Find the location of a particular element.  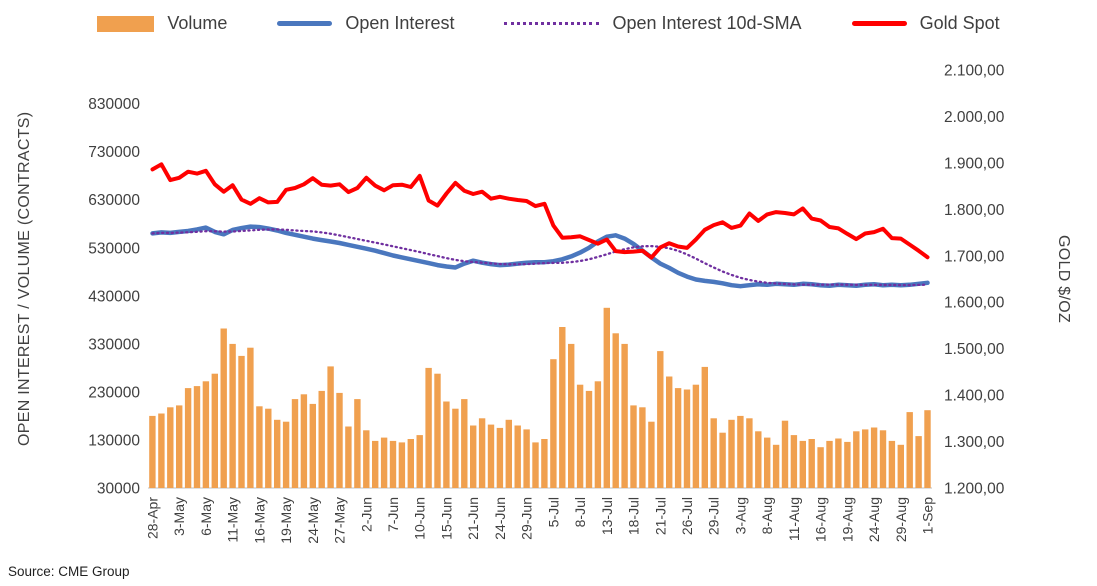

legend-item-volume: Volume is located at coordinates (162, 23).